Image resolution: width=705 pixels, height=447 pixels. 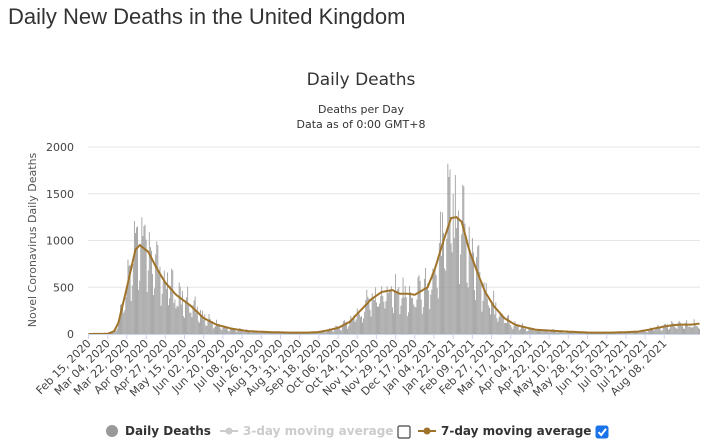 I want to click on ma3-checkbox, so click(x=404, y=432).